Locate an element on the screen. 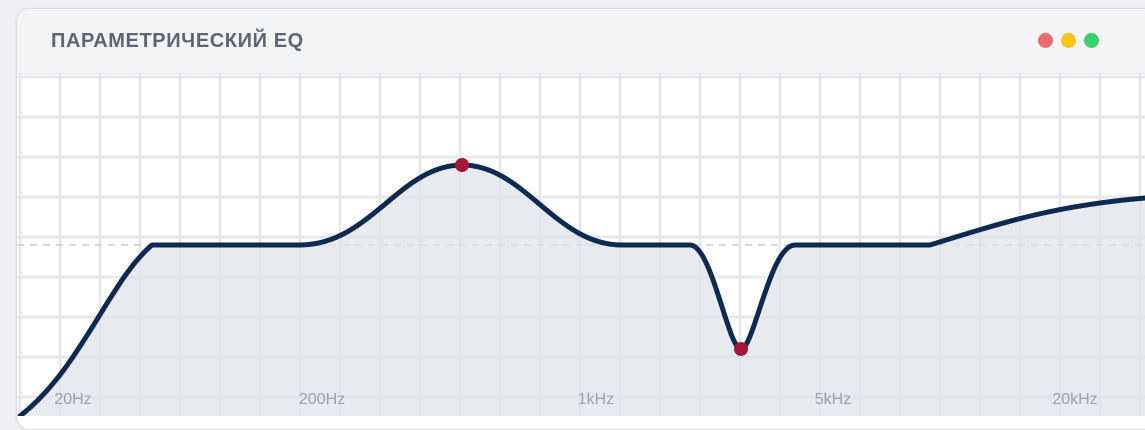 This screenshot has height=430, width=1145. frequency-label: 5kHz is located at coordinates (833, 399).